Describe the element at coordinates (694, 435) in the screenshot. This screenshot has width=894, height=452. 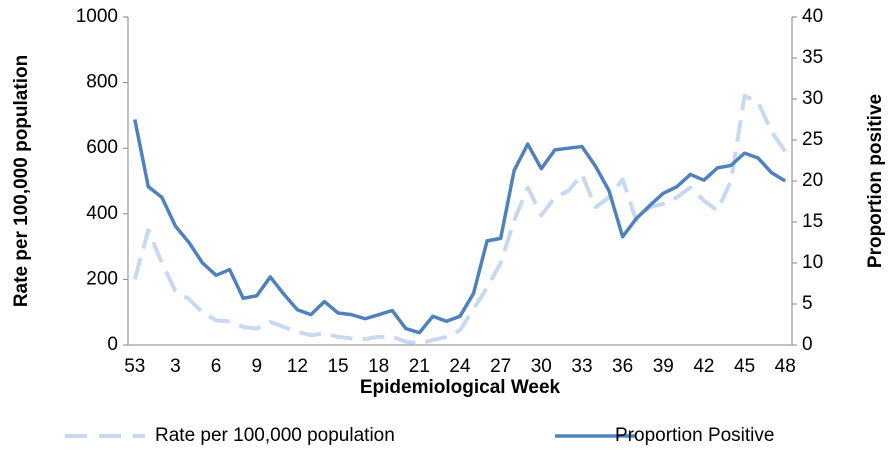
I see `legend-label: Proportion Positive` at that location.